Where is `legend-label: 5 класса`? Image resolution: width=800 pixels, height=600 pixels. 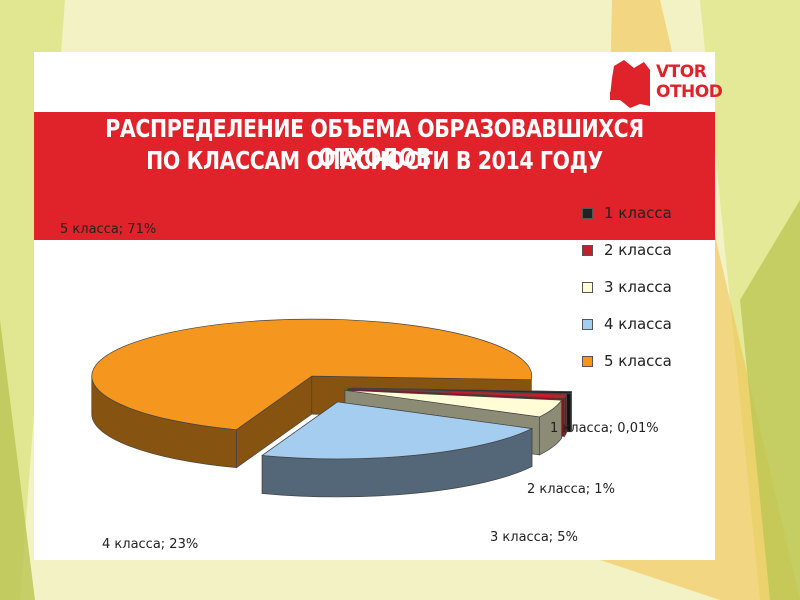 legend-label: 5 класса is located at coordinates (638, 361).